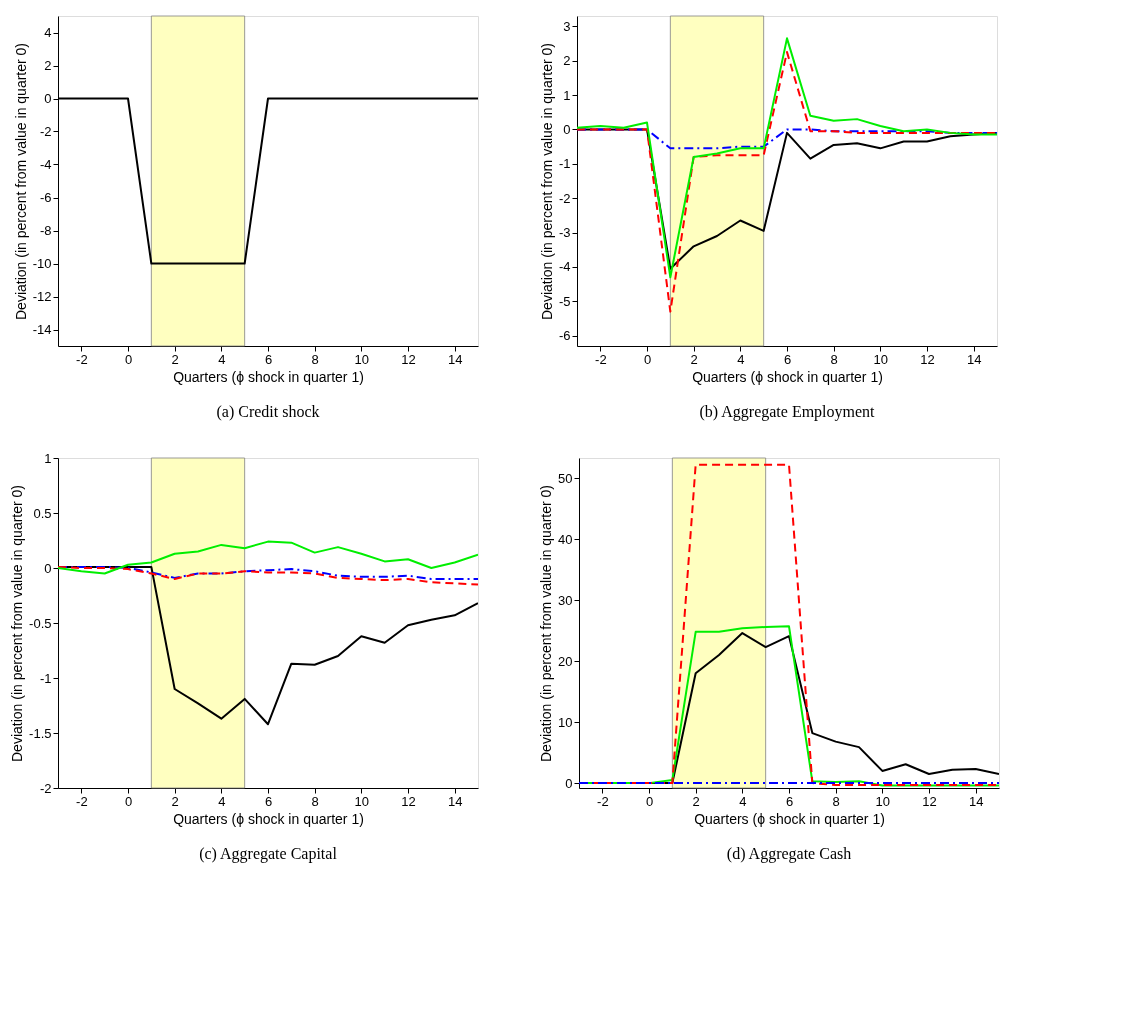 This screenshot has width=1133, height=1013. I want to click on y-tick-label: -3, so click(564, 233).